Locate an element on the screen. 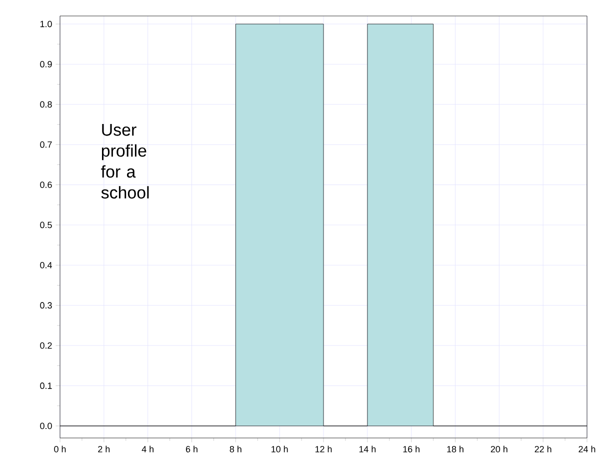 This screenshot has height=466, width=610. x-tick-label: 16 h is located at coordinates (411, 449).